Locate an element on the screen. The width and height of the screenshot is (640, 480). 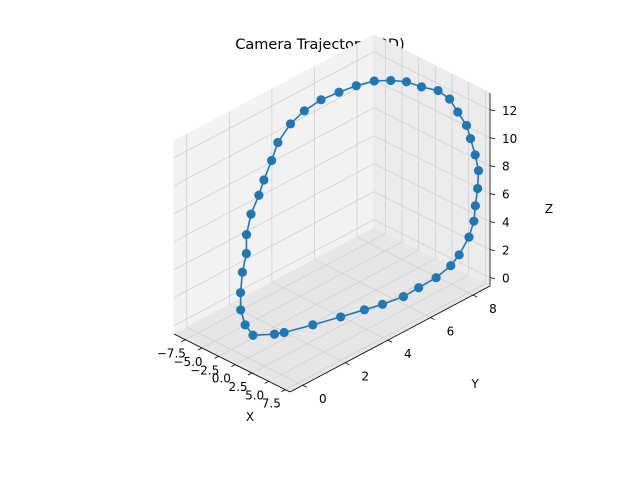
z-tick-label: 12 is located at coordinates (509, 111).